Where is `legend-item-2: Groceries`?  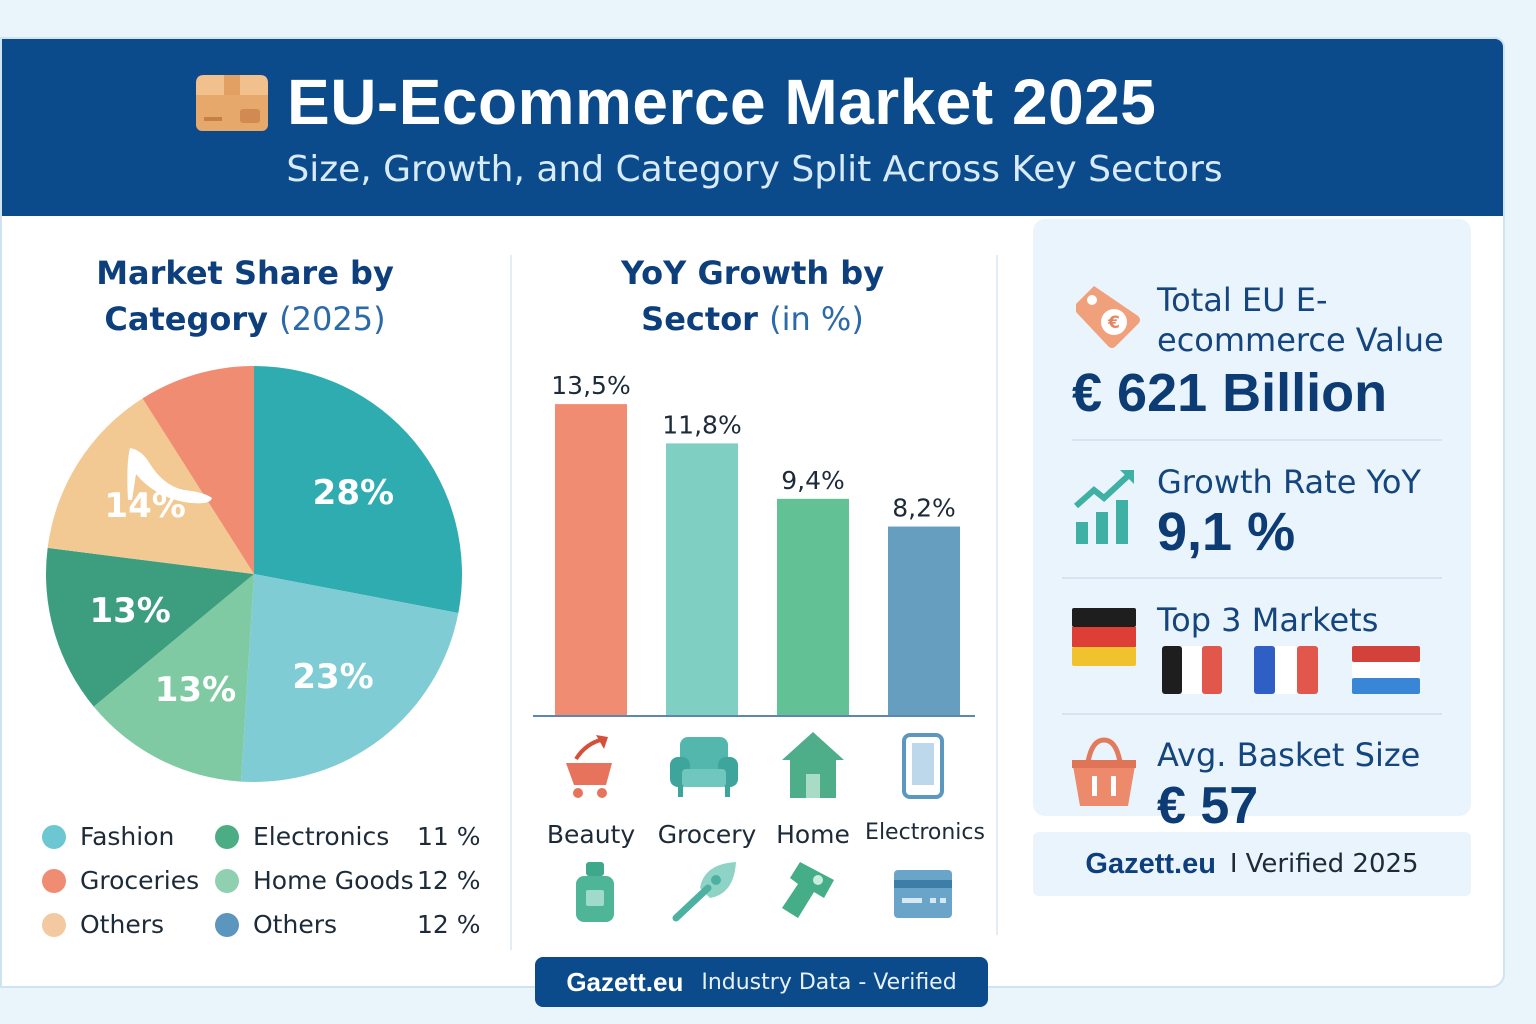 legend-item-2: Groceries is located at coordinates (120, 880).